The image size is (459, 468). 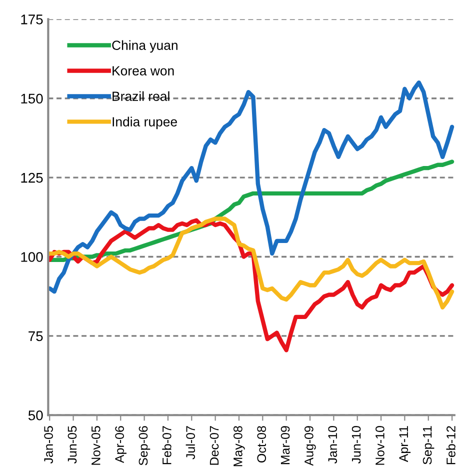 I want to click on x-tick-label: Oct-08, so click(x=261, y=444).